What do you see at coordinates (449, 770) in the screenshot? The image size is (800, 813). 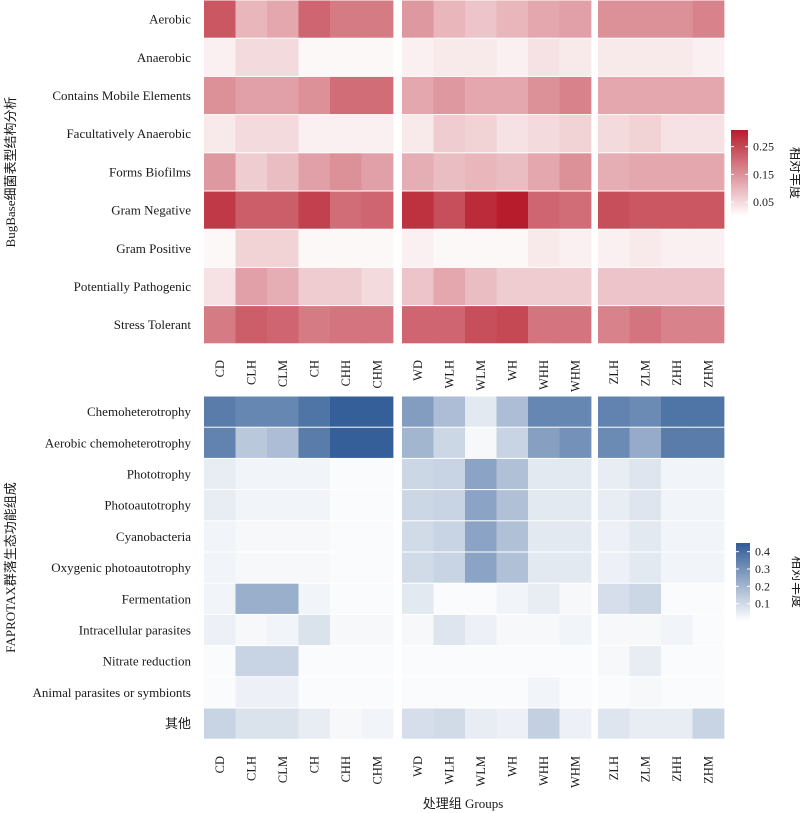 I see `column-label: WLH` at bounding box center [449, 770].